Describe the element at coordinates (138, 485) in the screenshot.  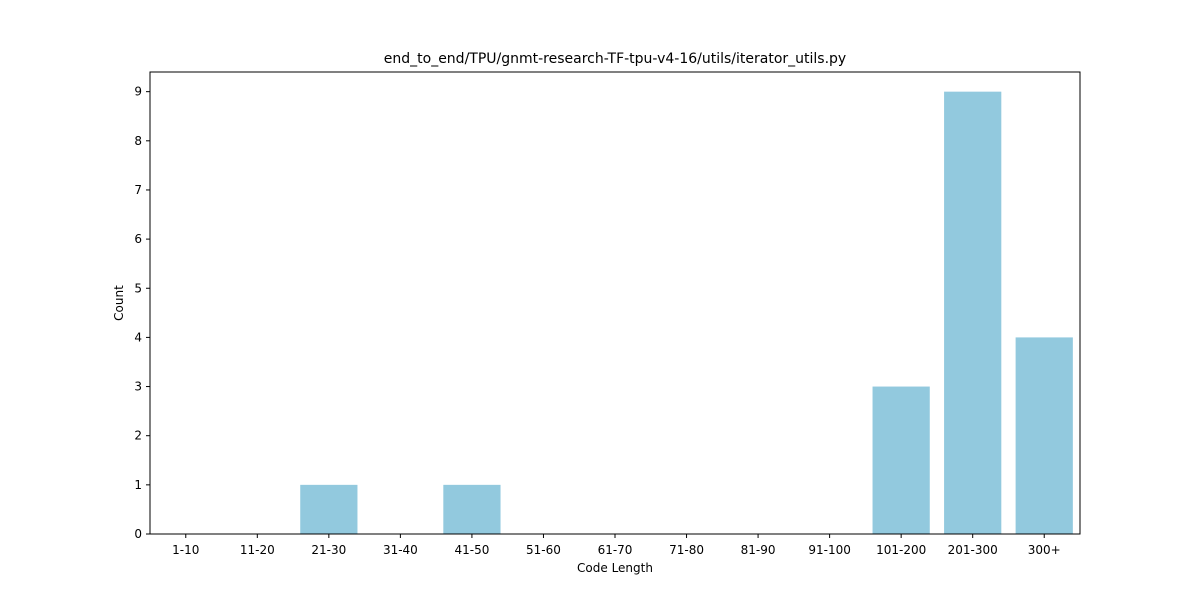
I see `y-tick-label: 1` at that location.